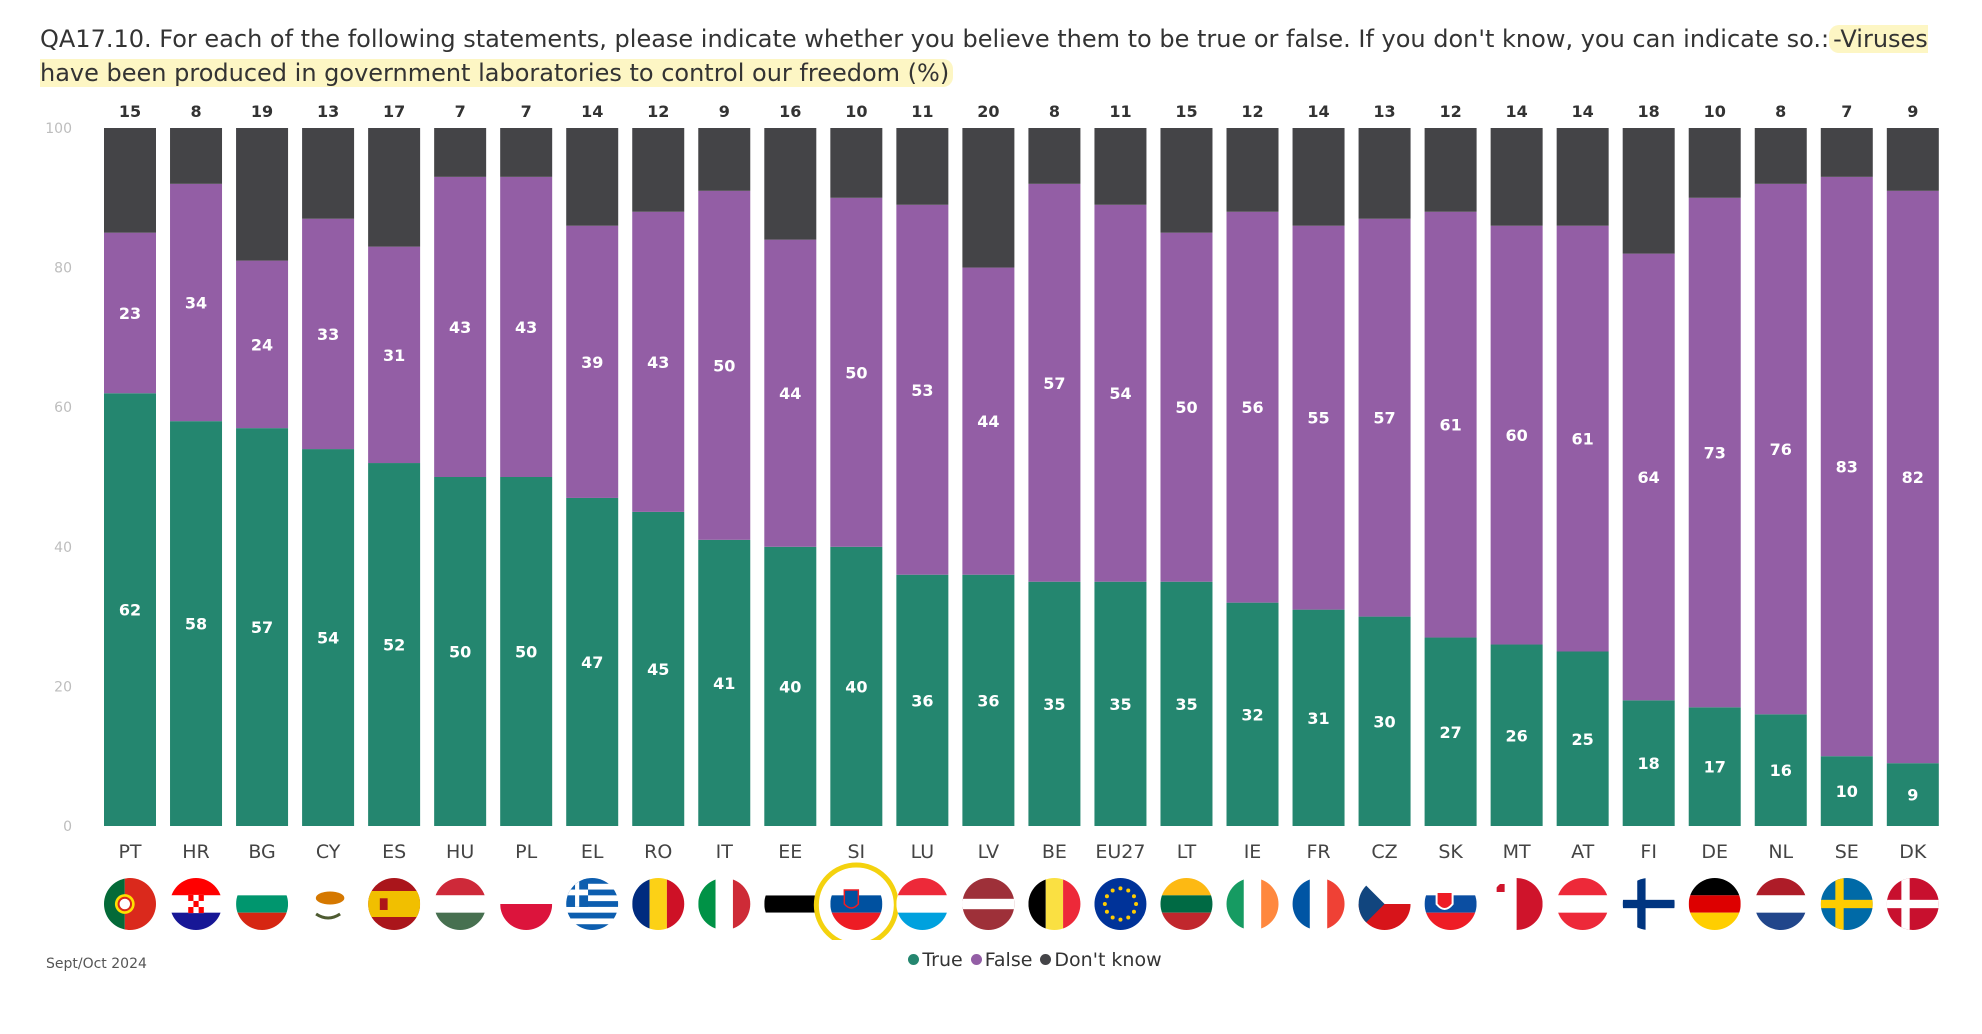  Describe the element at coordinates (1450, 904) in the screenshot. I see `slovakia-flag-icon` at that location.